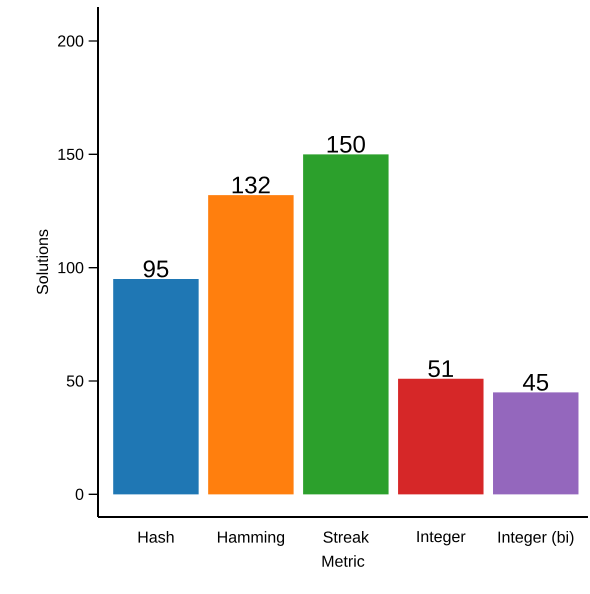 The image size is (590, 594). What do you see at coordinates (71, 41) in the screenshot?
I see `y-tick-label: 200` at bounding box center [71, 41].